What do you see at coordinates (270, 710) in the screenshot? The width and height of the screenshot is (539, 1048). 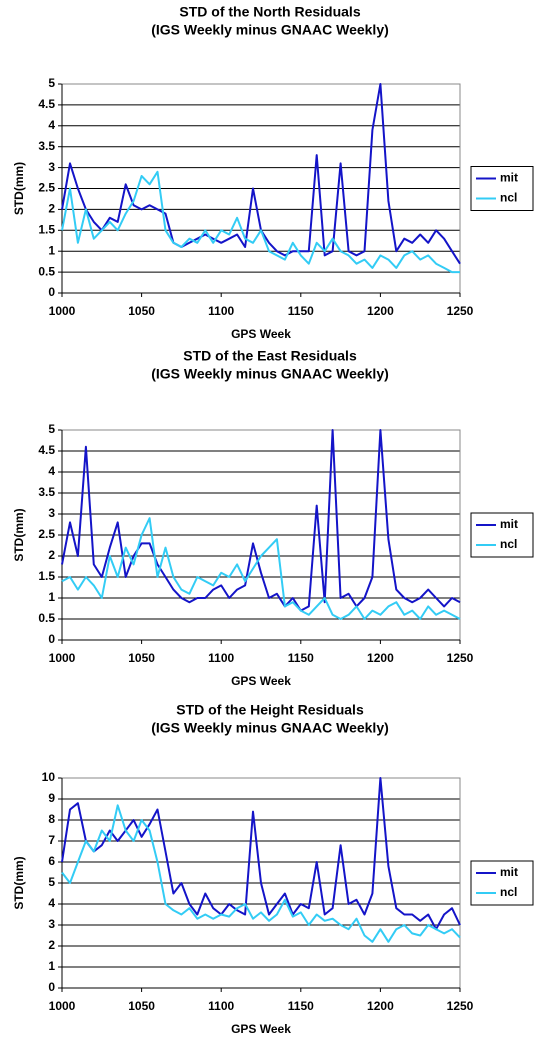 I see `chart-title: STD of the Height Residuals` at bounding box center [270, 710].